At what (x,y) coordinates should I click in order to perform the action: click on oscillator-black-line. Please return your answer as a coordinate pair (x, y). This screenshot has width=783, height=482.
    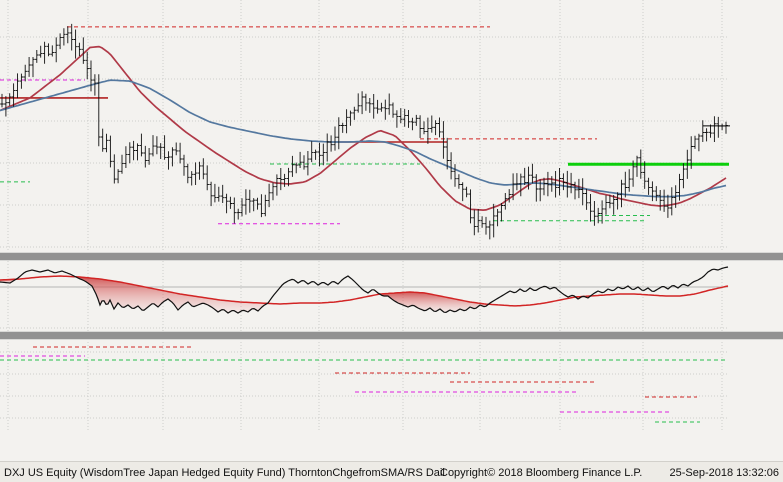
    Looking at the image, I should click on (364, 290).